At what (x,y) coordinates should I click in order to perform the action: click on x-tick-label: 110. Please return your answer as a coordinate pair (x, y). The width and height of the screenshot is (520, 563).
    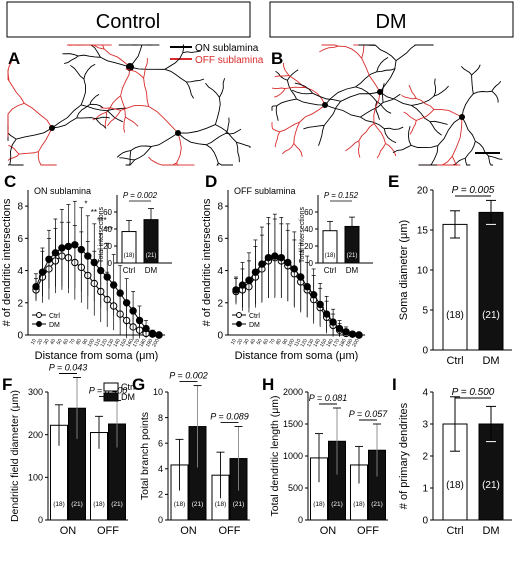
    Looking at the image, I should click on (297, 343).